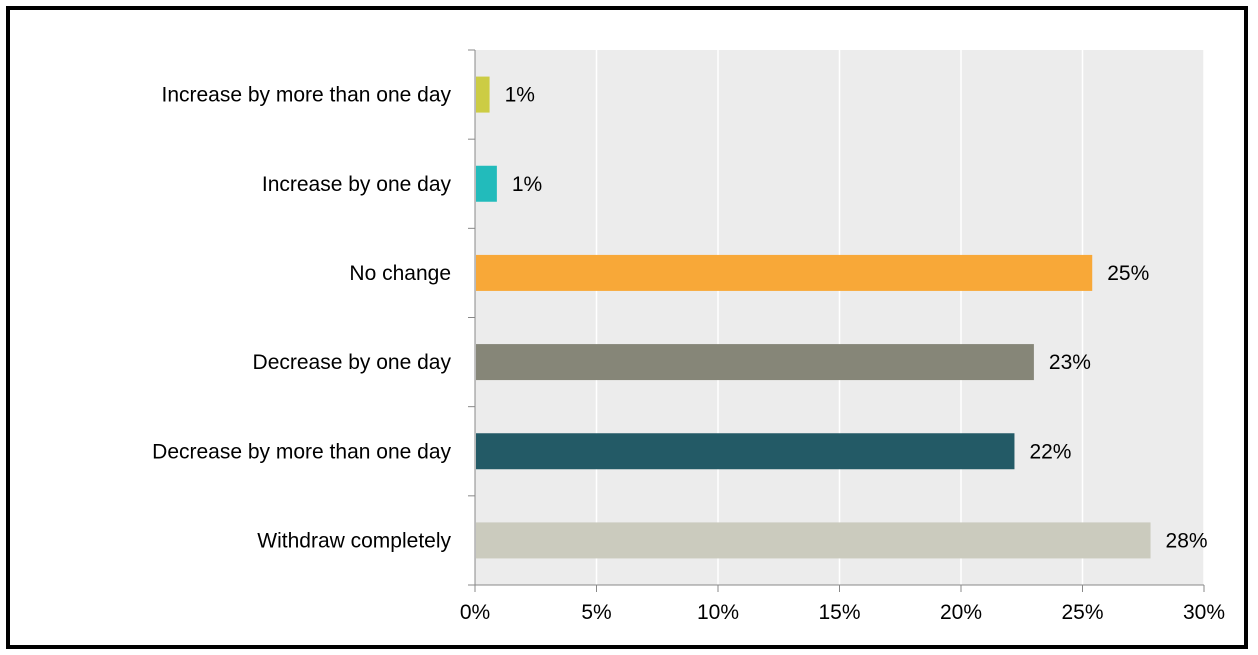  Describe the element at coordinates (306, 95) in the screenshot. I see `category-label: Increase by more than one day` at that location.